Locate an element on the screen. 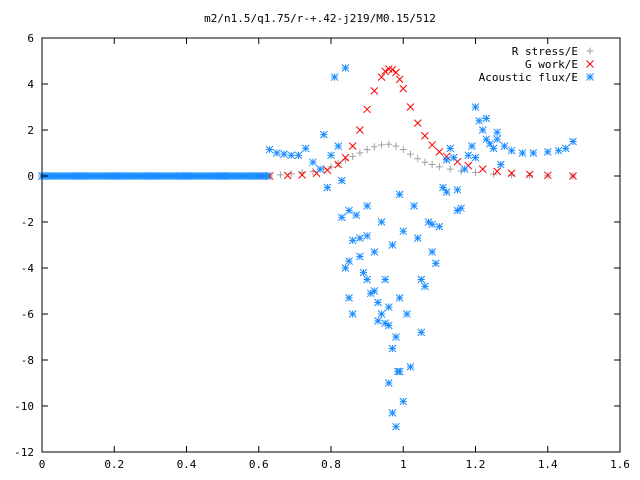 This screenshot has width=640, height=480. y-tick-label: 0 is located at coordinates (30, 176).